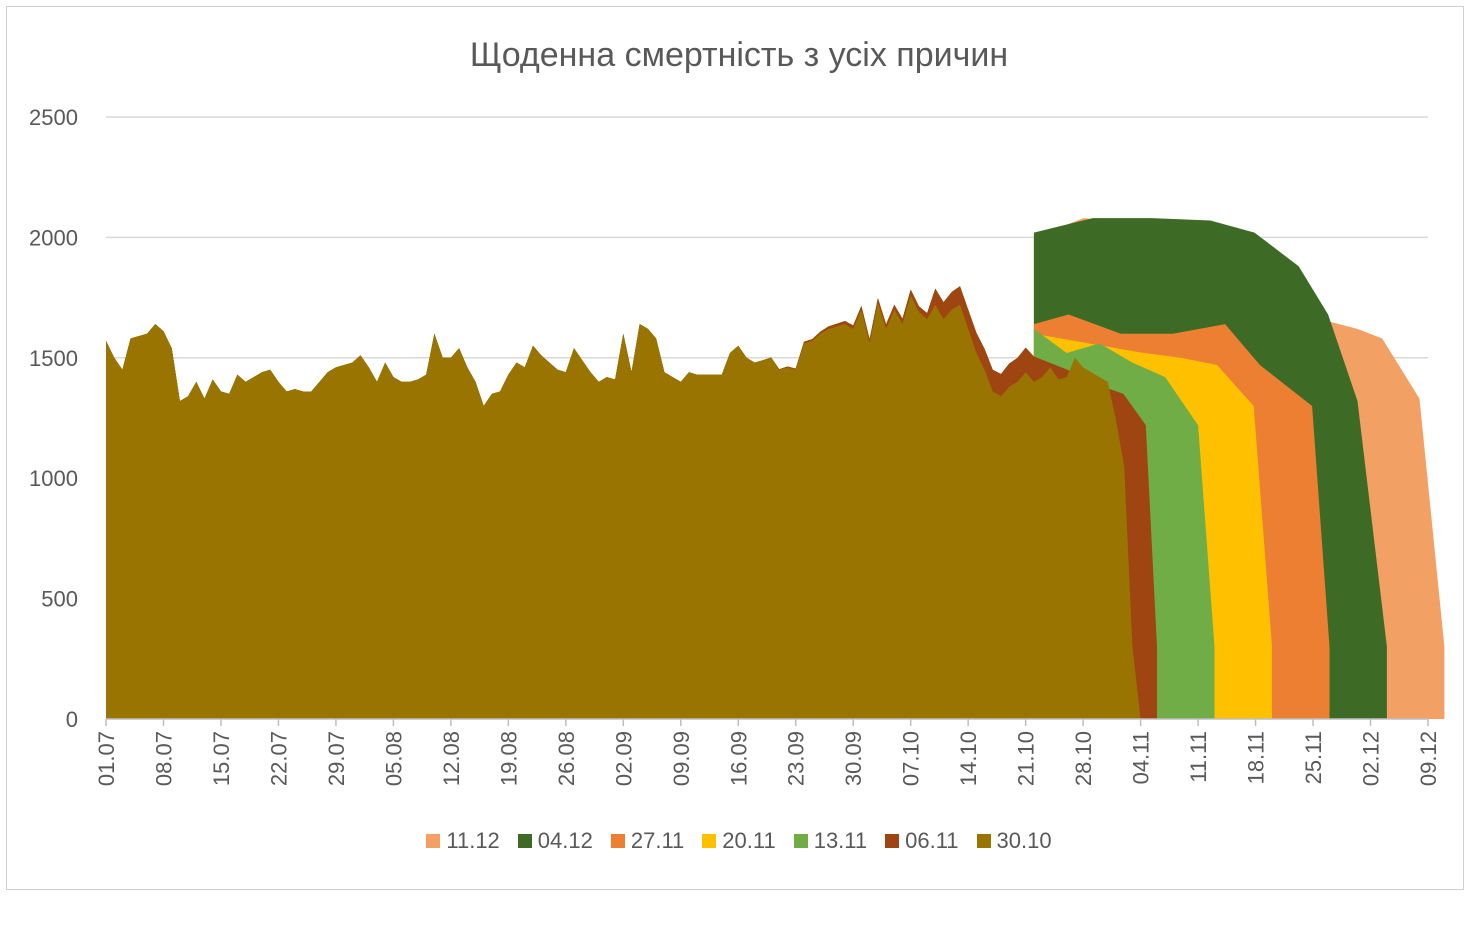 This screenshot has height=936, width=1473. Describe the element at coordinates (1313, 757) in the screenshot. I see `x-tick-label: 25.11` at that location.